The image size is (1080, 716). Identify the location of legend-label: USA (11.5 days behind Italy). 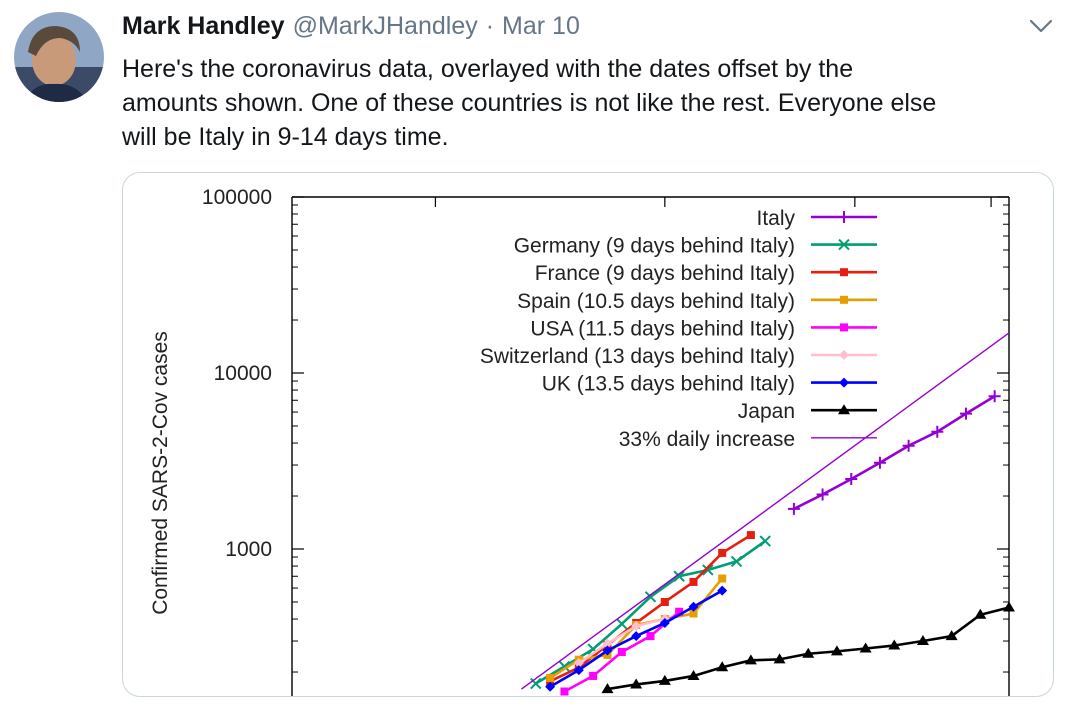
(662, 328).